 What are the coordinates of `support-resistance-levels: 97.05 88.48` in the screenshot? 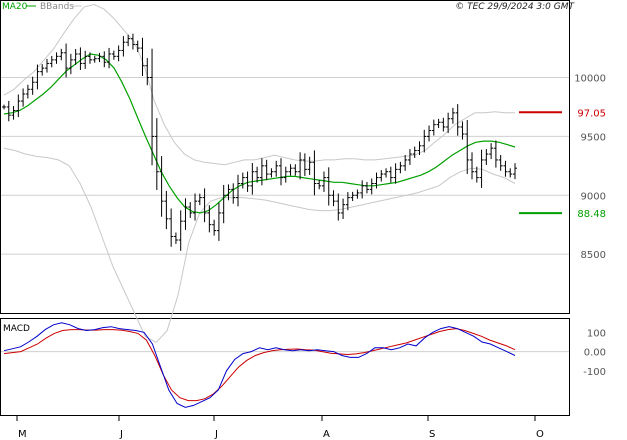 It's located at (562, 164).